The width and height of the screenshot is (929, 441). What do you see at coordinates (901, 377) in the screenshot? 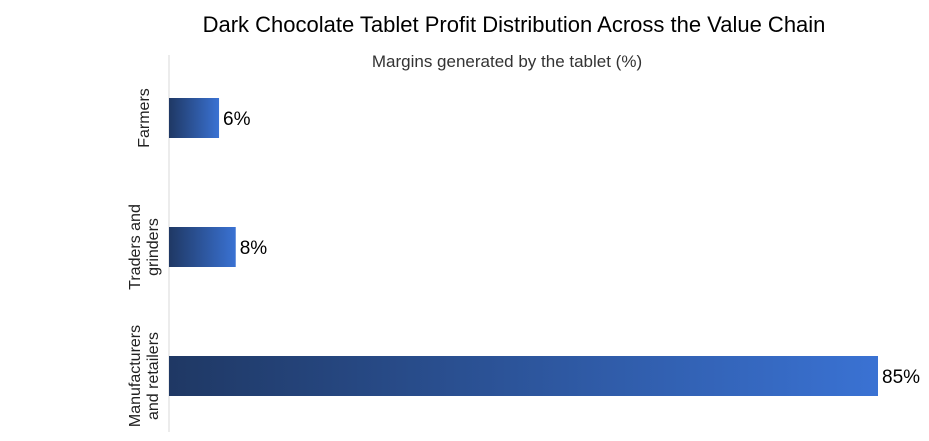
I see `data-label-2: 85%` at bounding box center [901, 377].